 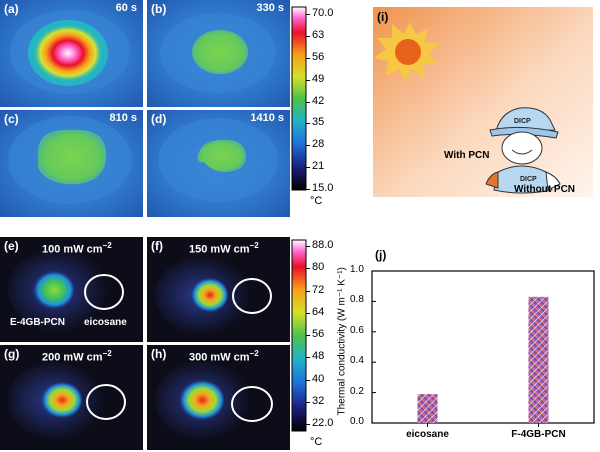 I want to click on panel-h-label: (h), so click(x=159, y=354).